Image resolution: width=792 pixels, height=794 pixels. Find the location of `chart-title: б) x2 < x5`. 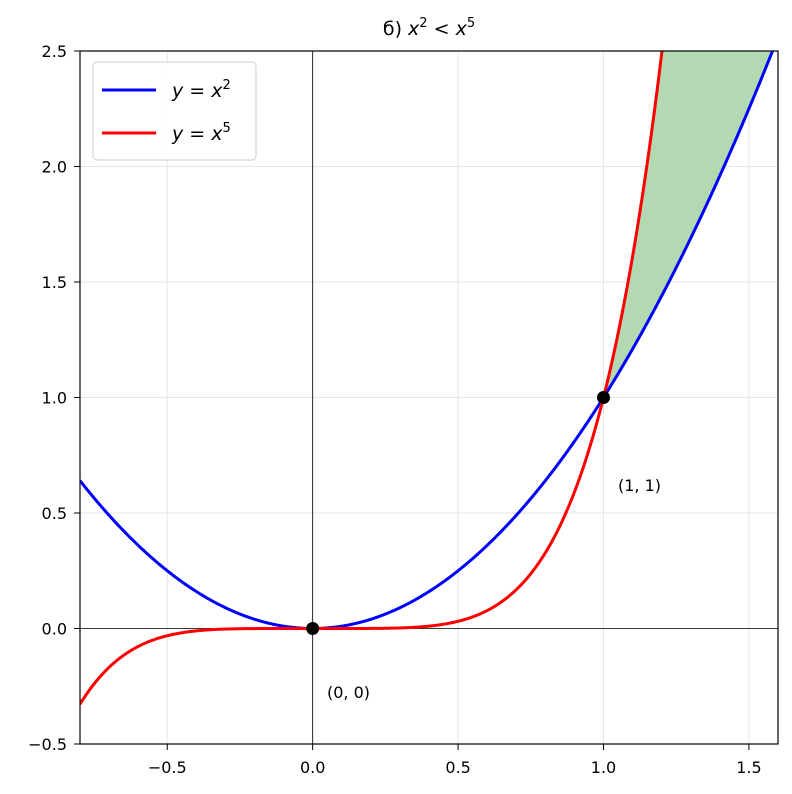

chart-title: б) x2 < x5 is located at coordinates (429, 28).